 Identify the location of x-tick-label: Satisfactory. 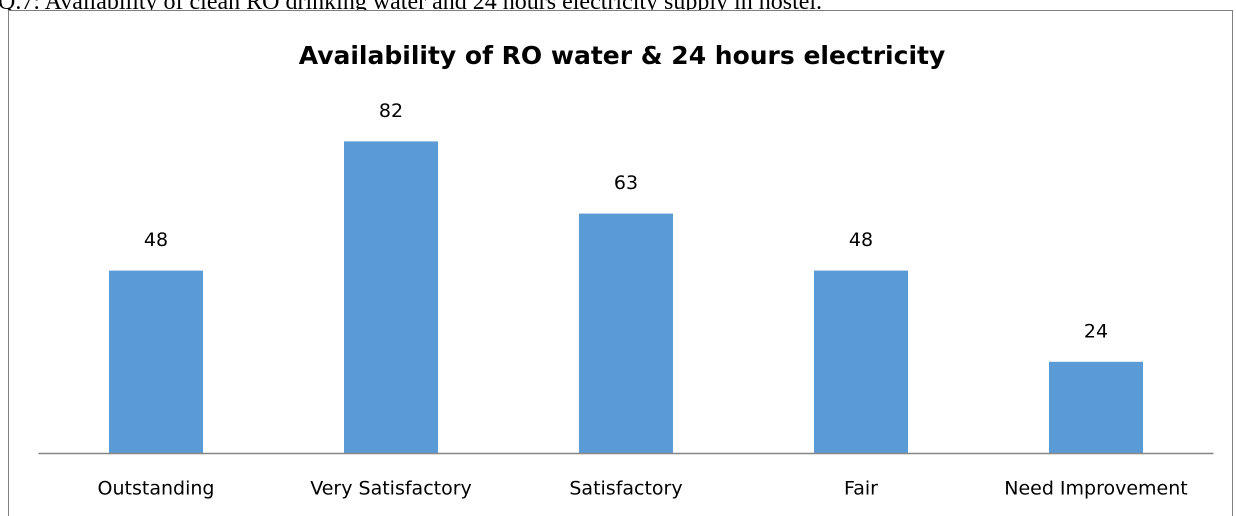
(625, 489).